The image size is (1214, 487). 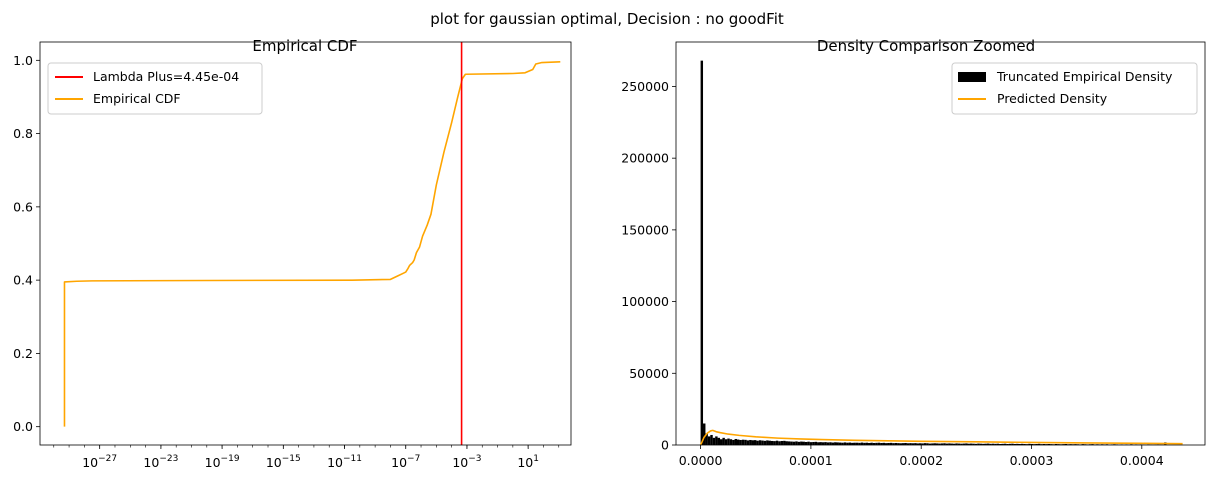 I want to click on legend-label-vline: Lambda Plus=4.45e-04, so click(x=166, y=76).